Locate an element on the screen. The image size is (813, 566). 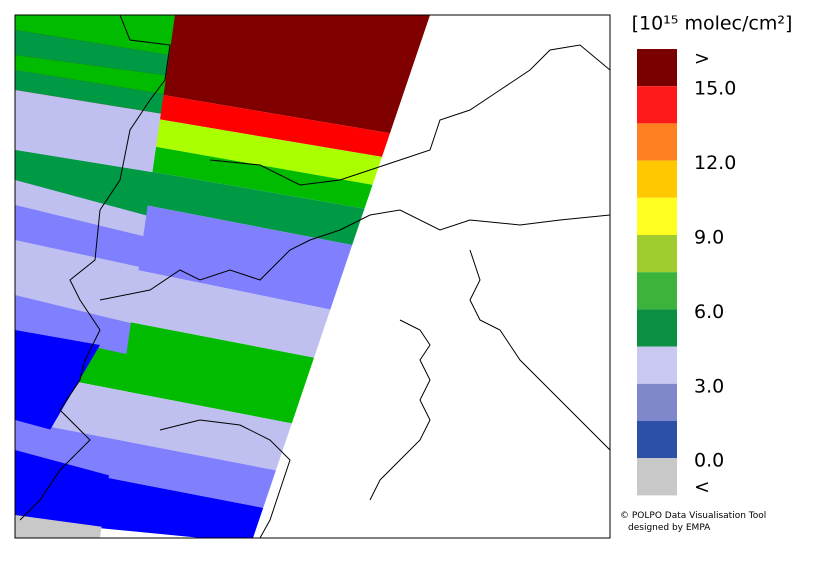
credit: designed by EMPA is located at coordinates (669, 528).